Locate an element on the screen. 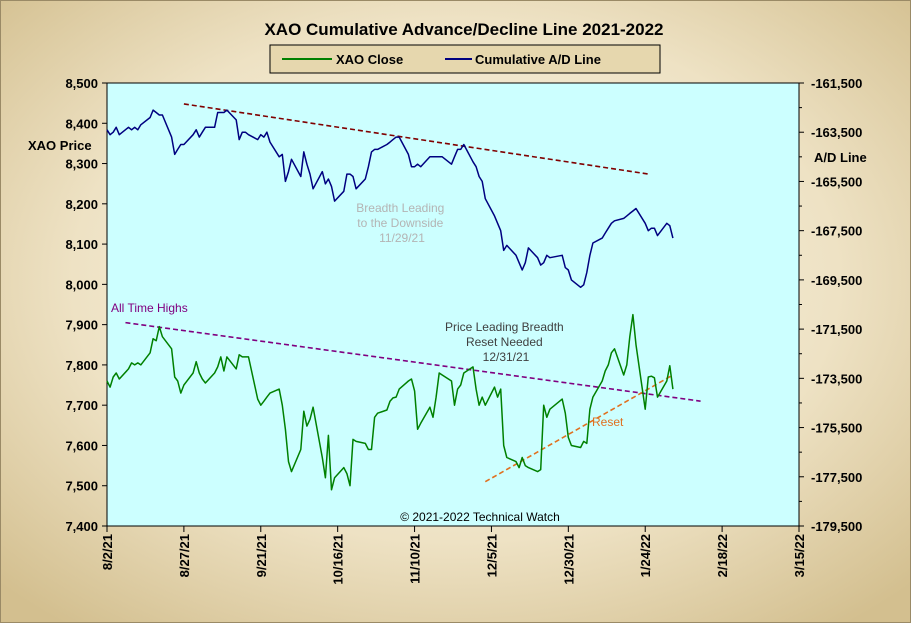 Image resolution: width=911 pixels, height=628 pixels. x-tick-label: 1/24/22 is located at coordinates (645, 555).